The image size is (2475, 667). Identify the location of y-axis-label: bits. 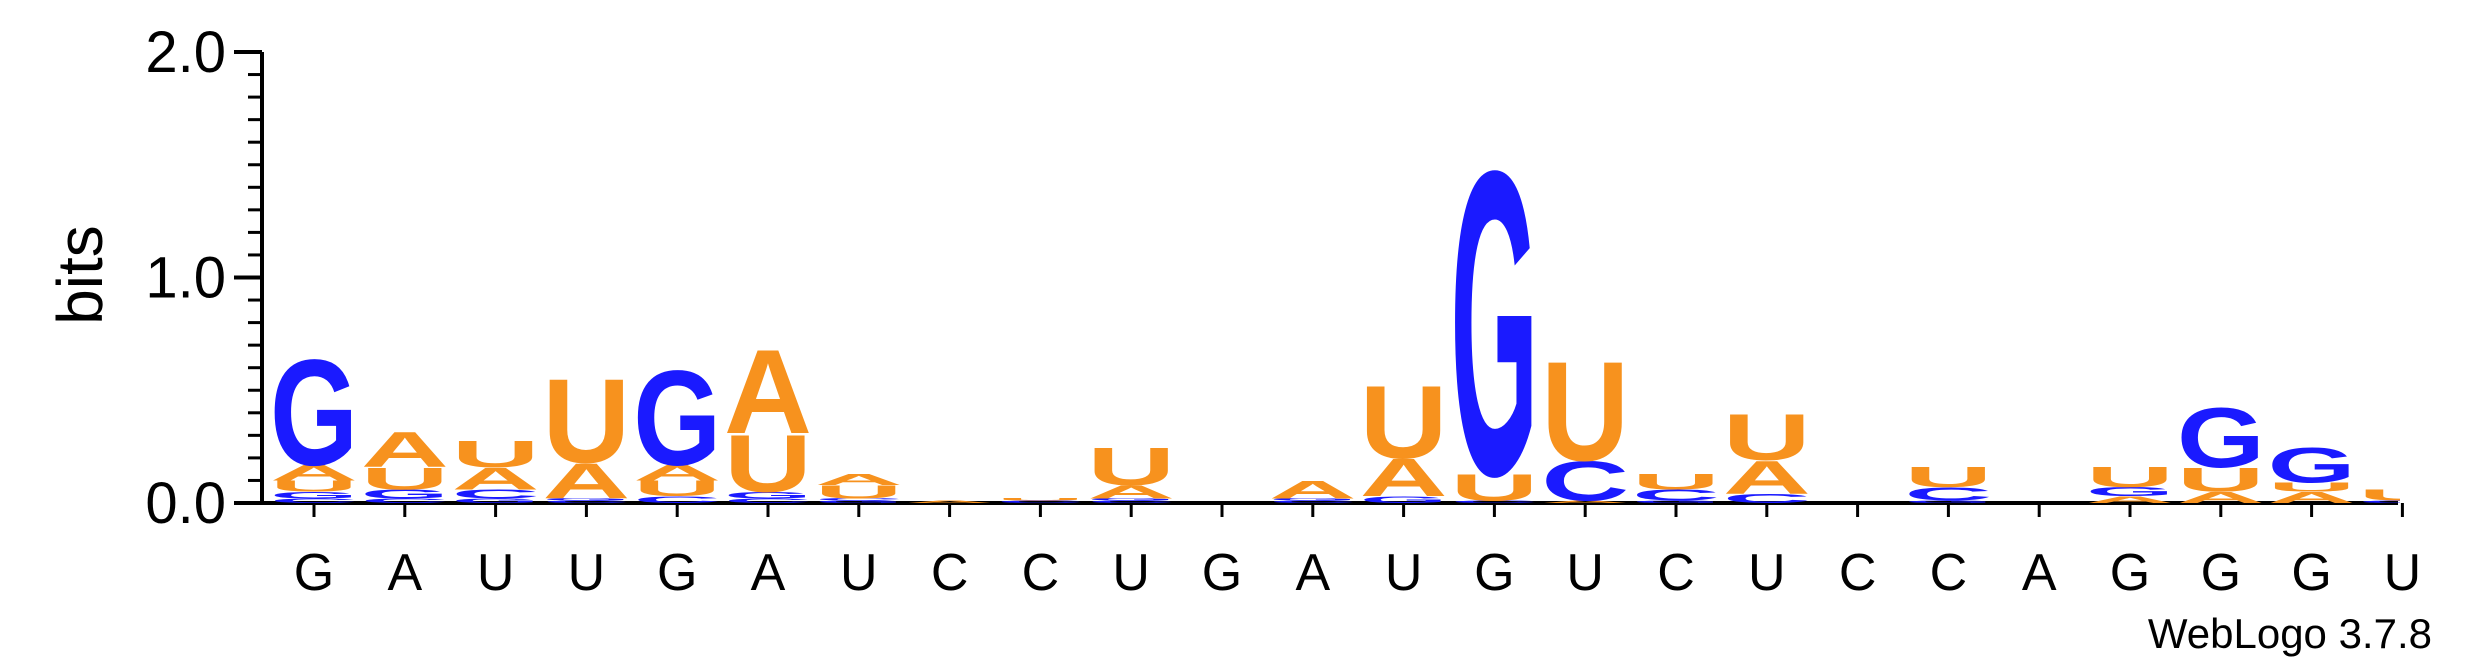
(80, 275).